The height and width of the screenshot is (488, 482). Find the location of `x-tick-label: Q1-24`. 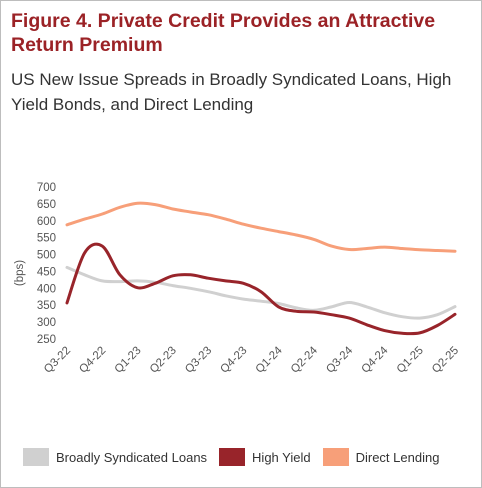

x-tick-label: Q1-24 is located at coordinates (270, 360).